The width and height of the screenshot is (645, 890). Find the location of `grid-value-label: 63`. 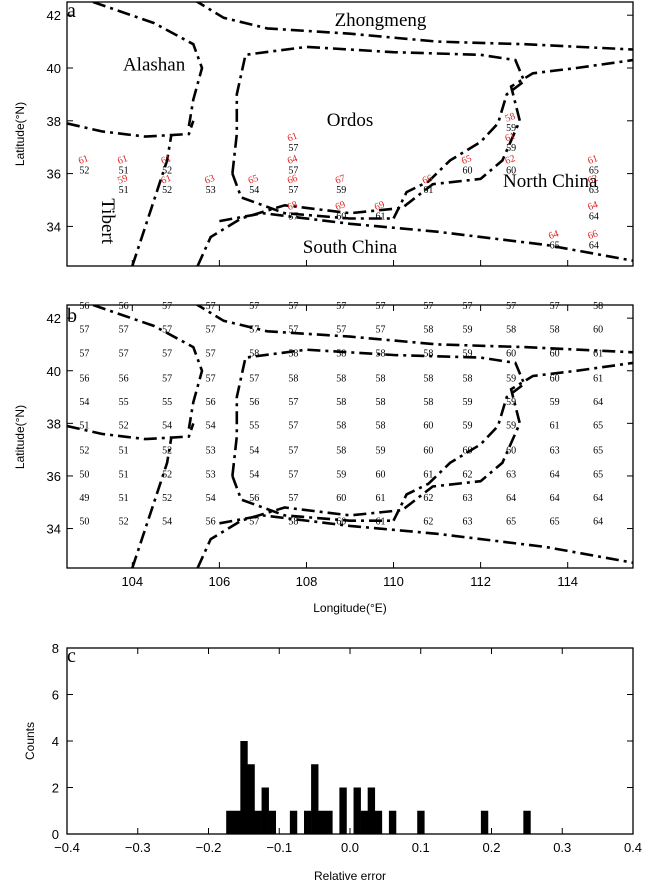

grid-value-label: 63 is located at coordinates (511, 474).